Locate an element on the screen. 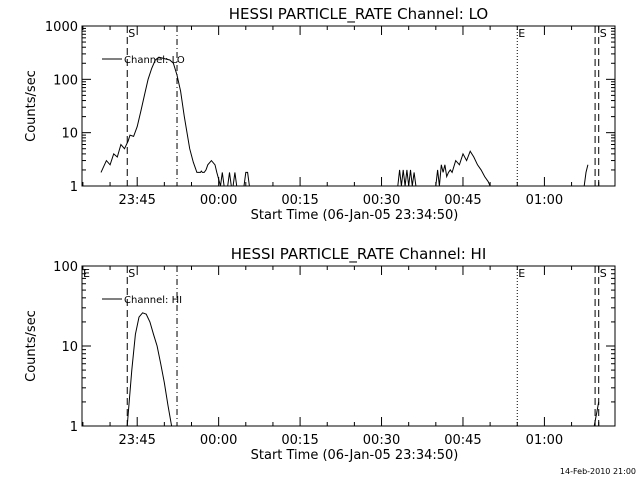 This screenshot has height=480, width=640. chart-title: HESSI PARTICLE_RATE Channel: LO is located at coordinates (358, 14).